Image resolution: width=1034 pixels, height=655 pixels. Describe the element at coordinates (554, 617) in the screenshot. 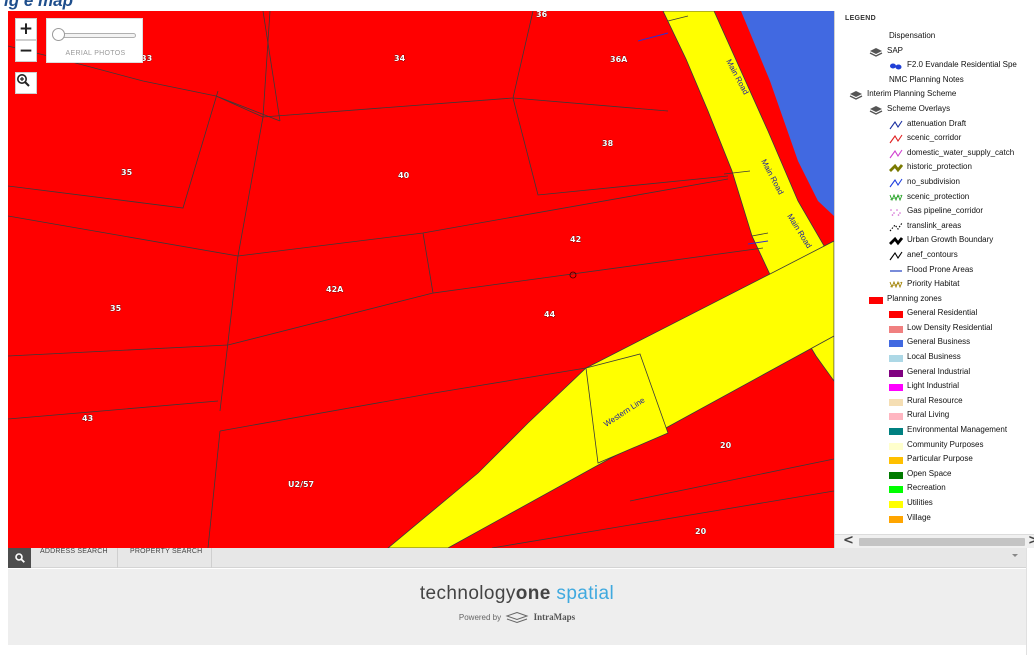

I see `intramaps-label: IntraMaps` at that location.